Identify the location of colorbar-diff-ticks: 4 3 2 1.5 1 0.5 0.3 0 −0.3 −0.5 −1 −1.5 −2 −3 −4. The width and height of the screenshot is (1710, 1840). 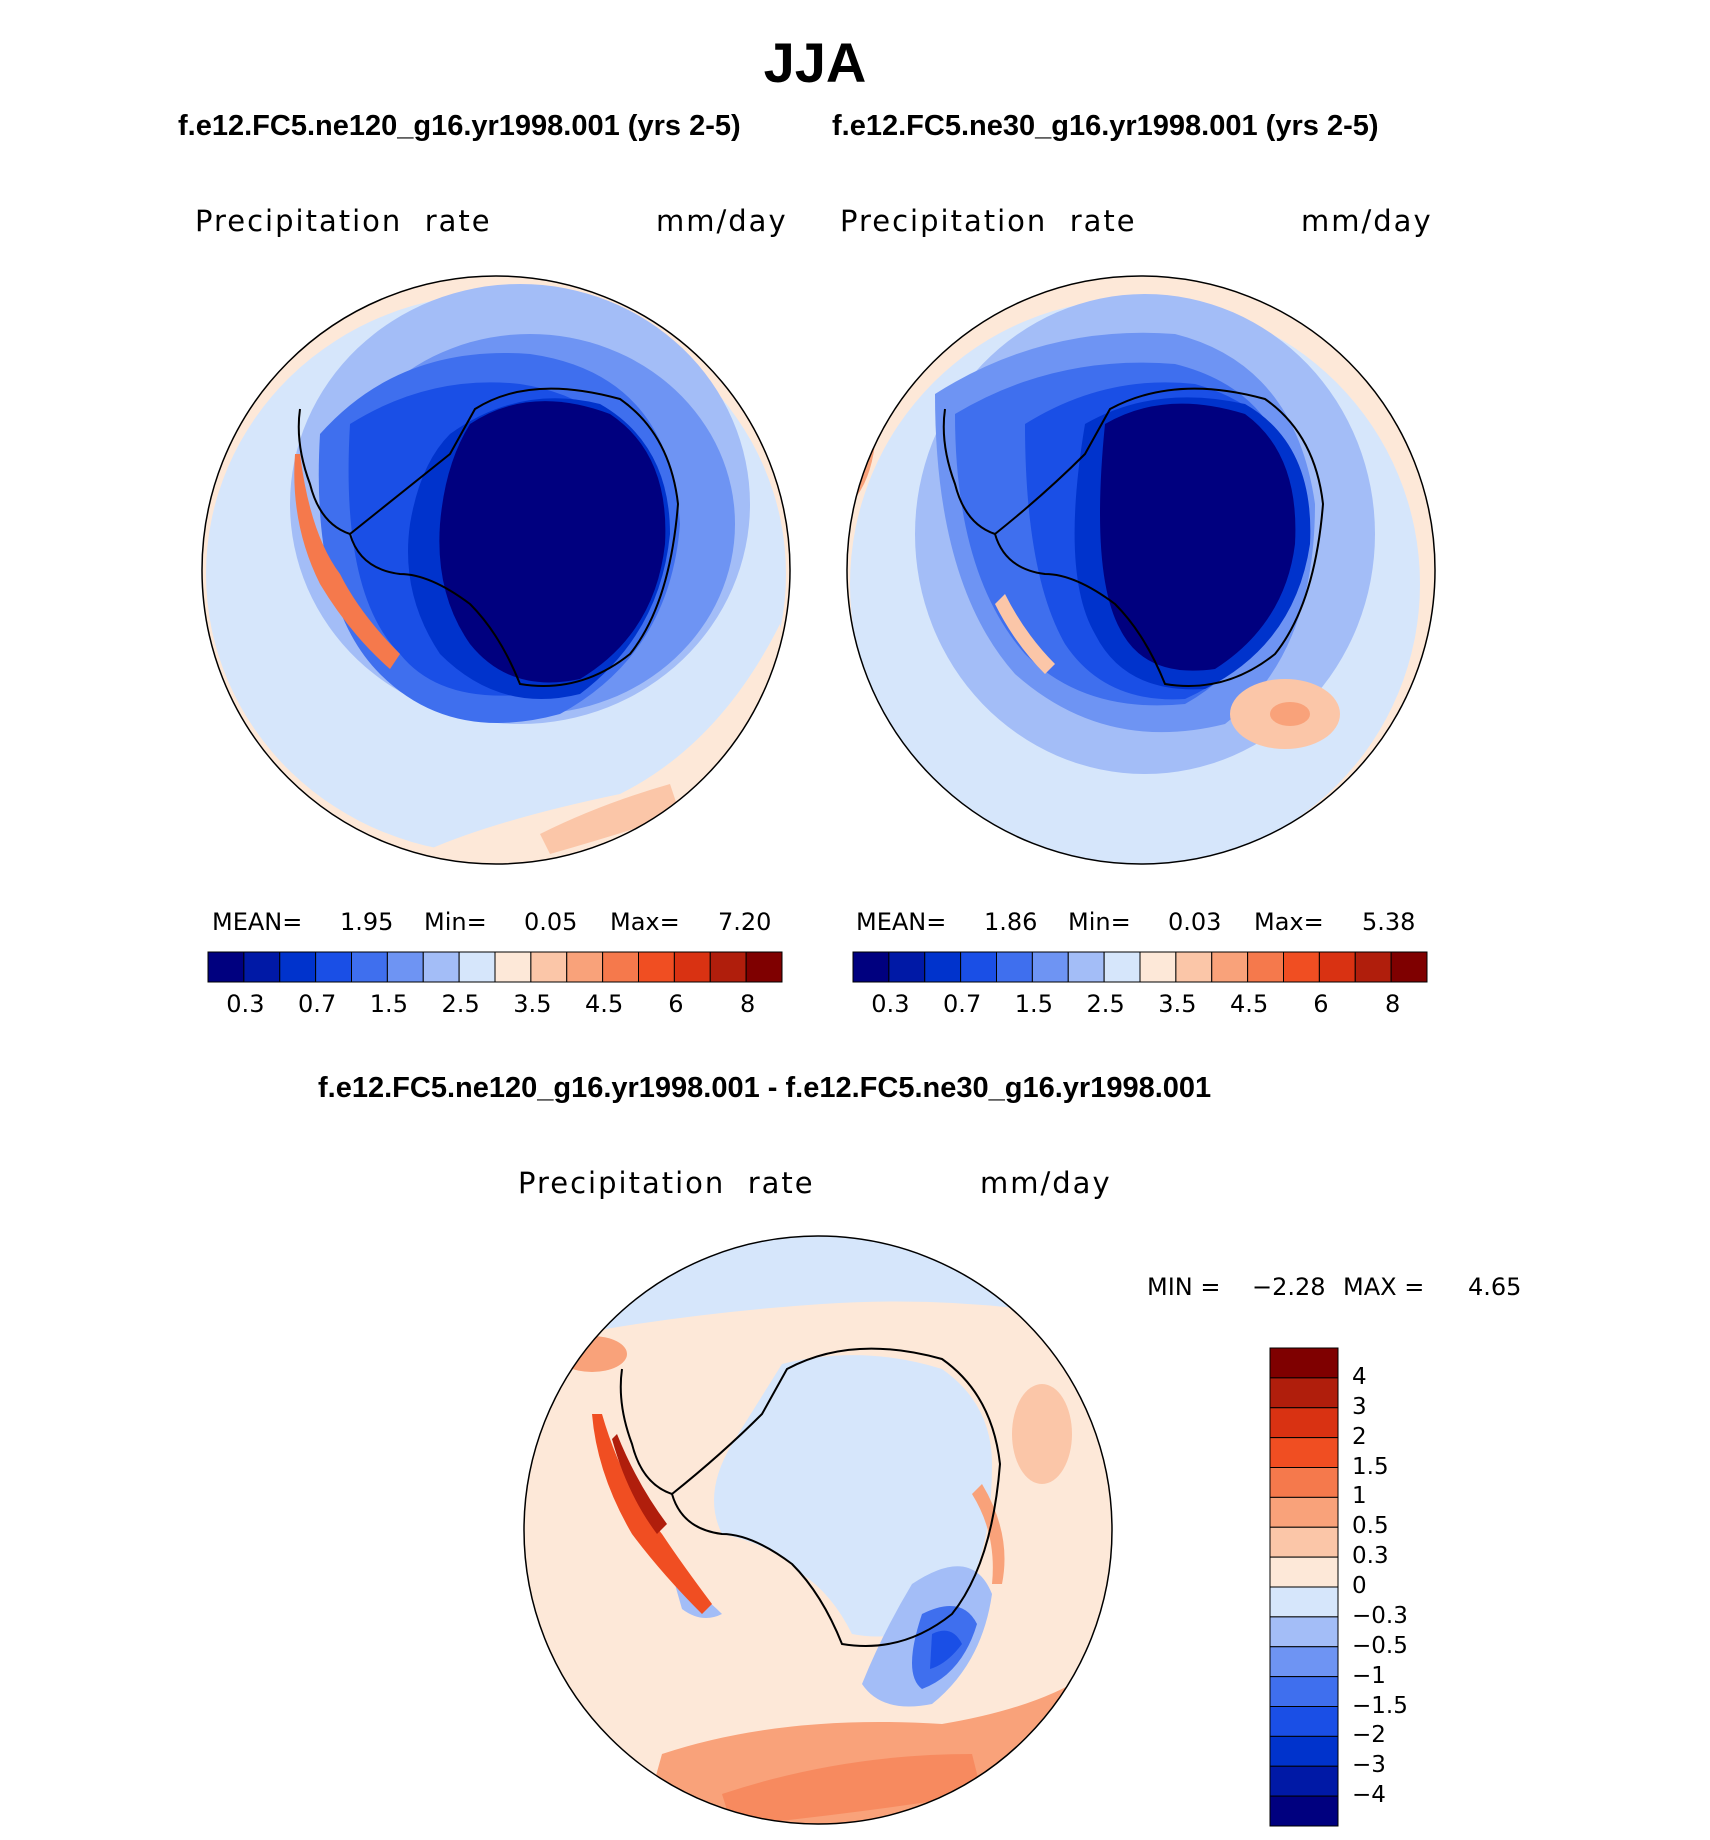
(1412, 1587).